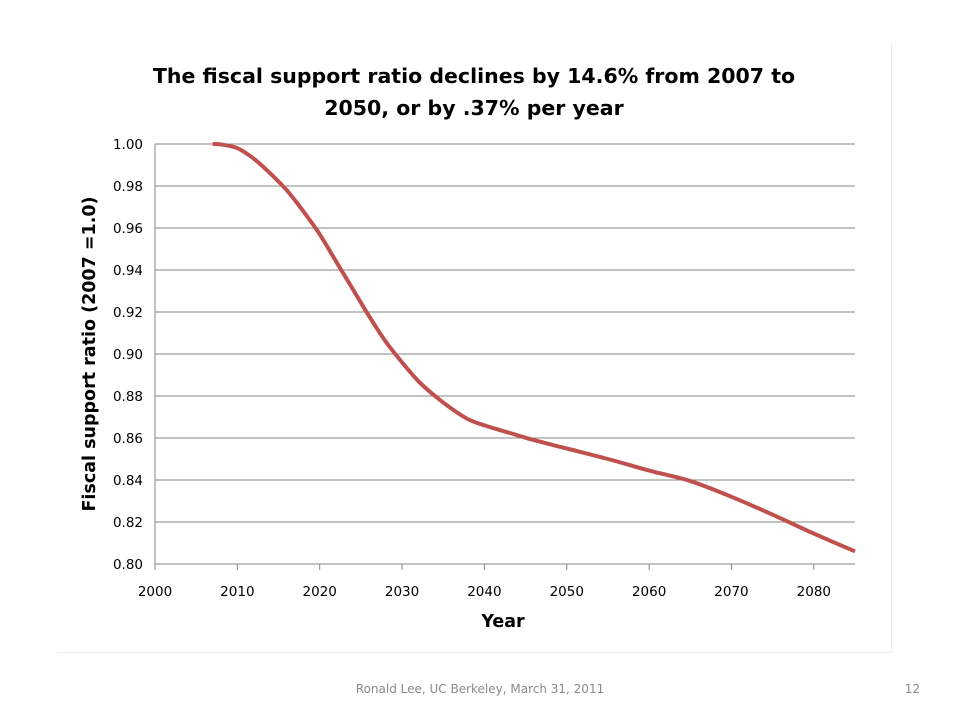 Image resolution: width=960 pixels, height=720 pixels. I want to click on slide-page-number: 12, so click(912, 689).